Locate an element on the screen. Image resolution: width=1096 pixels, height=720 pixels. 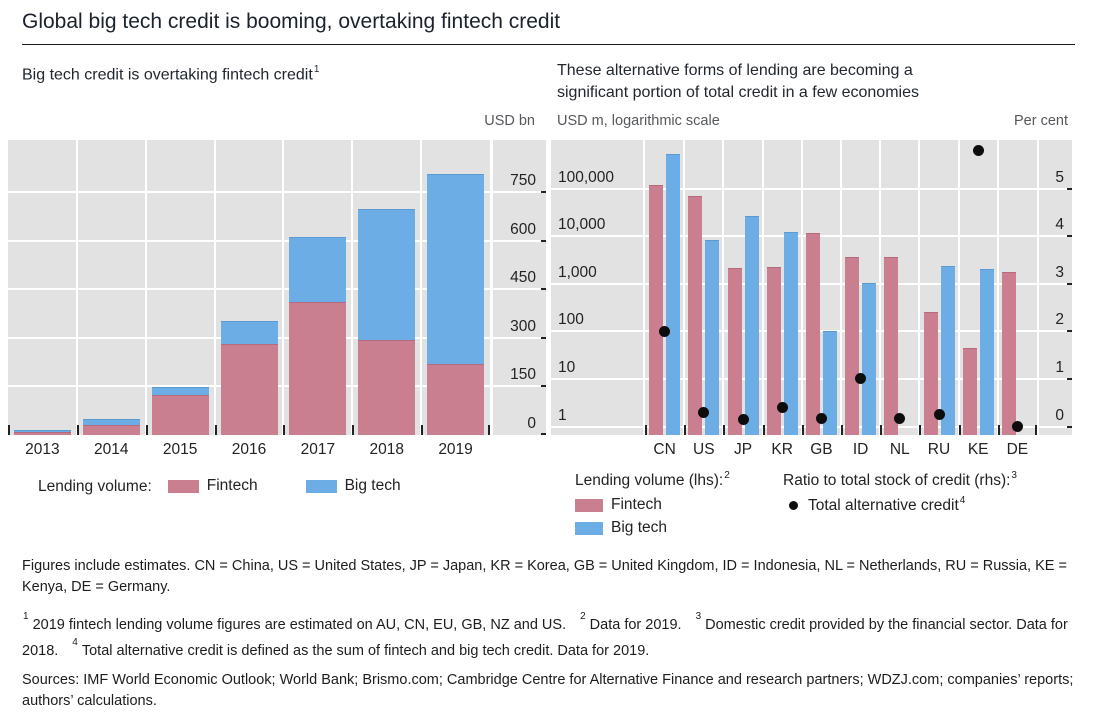
bar-bigtech-2016 is located at coordinates (249, 332).